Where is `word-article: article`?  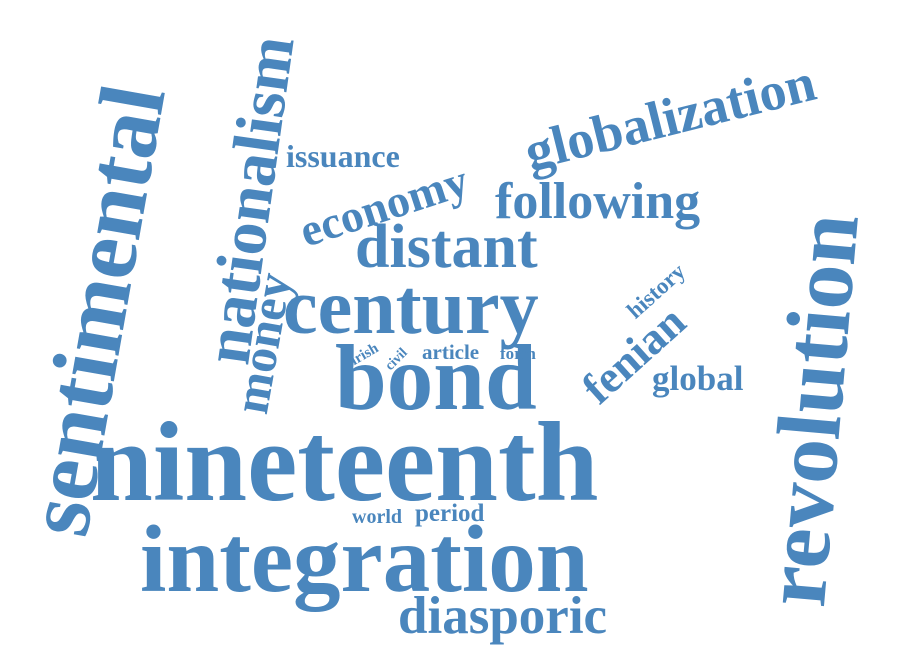
word-article: article is located at coordinates (451, 352).